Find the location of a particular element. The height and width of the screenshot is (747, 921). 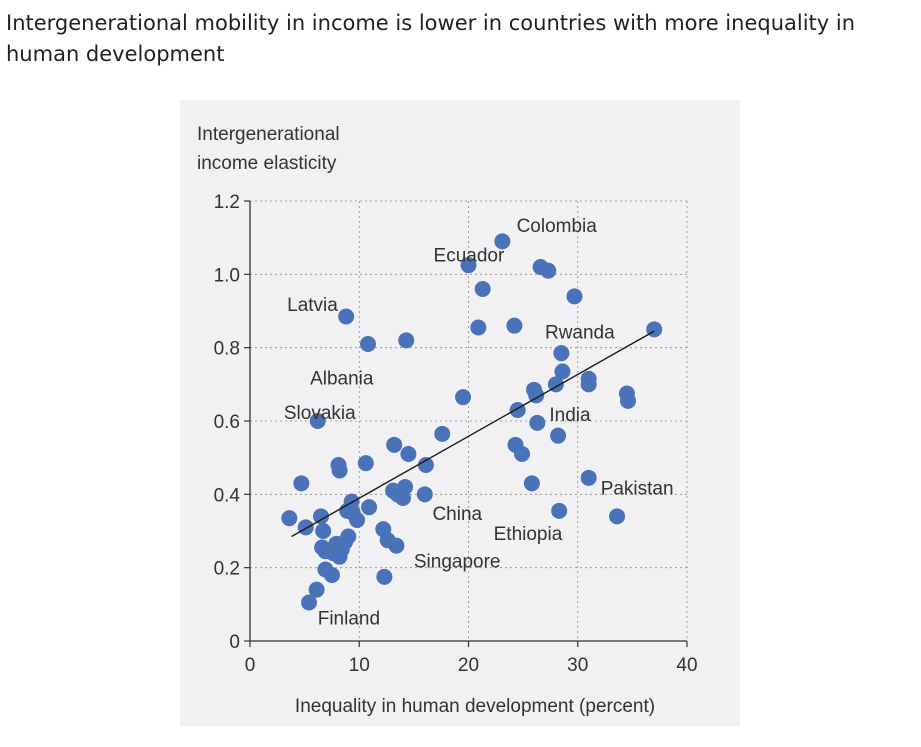

x-tick-label: 30 is located at coordinates (577, 665).